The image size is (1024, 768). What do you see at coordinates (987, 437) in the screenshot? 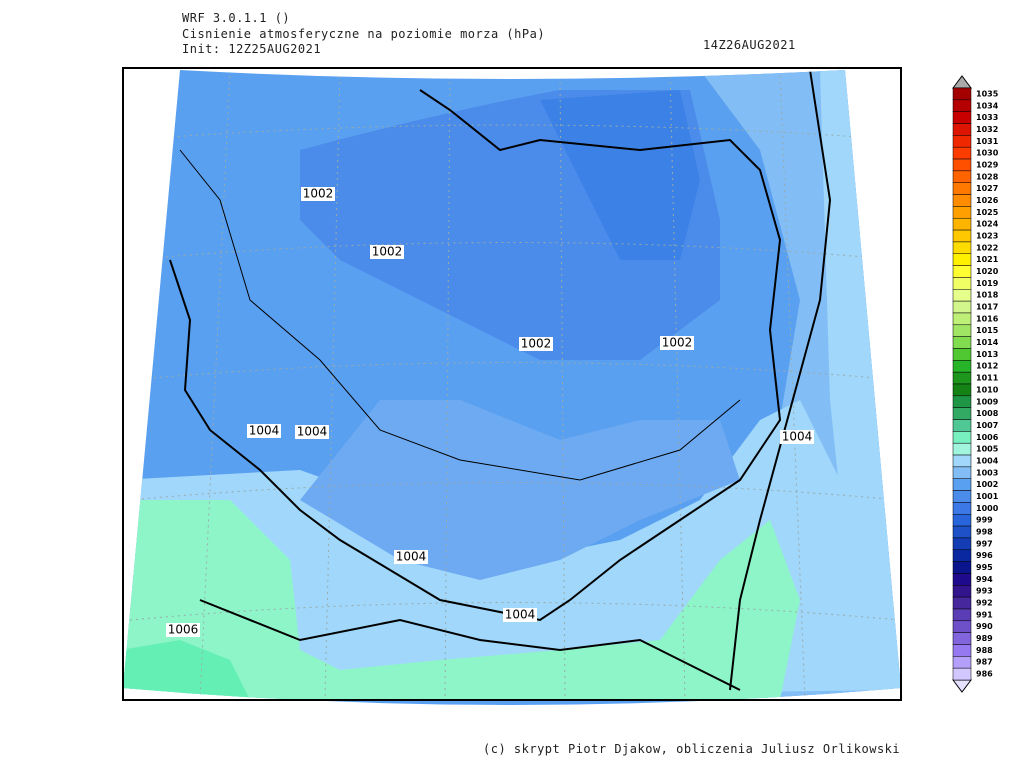
I see `colorbar-label: 1006` at bounding box center [987, 437].